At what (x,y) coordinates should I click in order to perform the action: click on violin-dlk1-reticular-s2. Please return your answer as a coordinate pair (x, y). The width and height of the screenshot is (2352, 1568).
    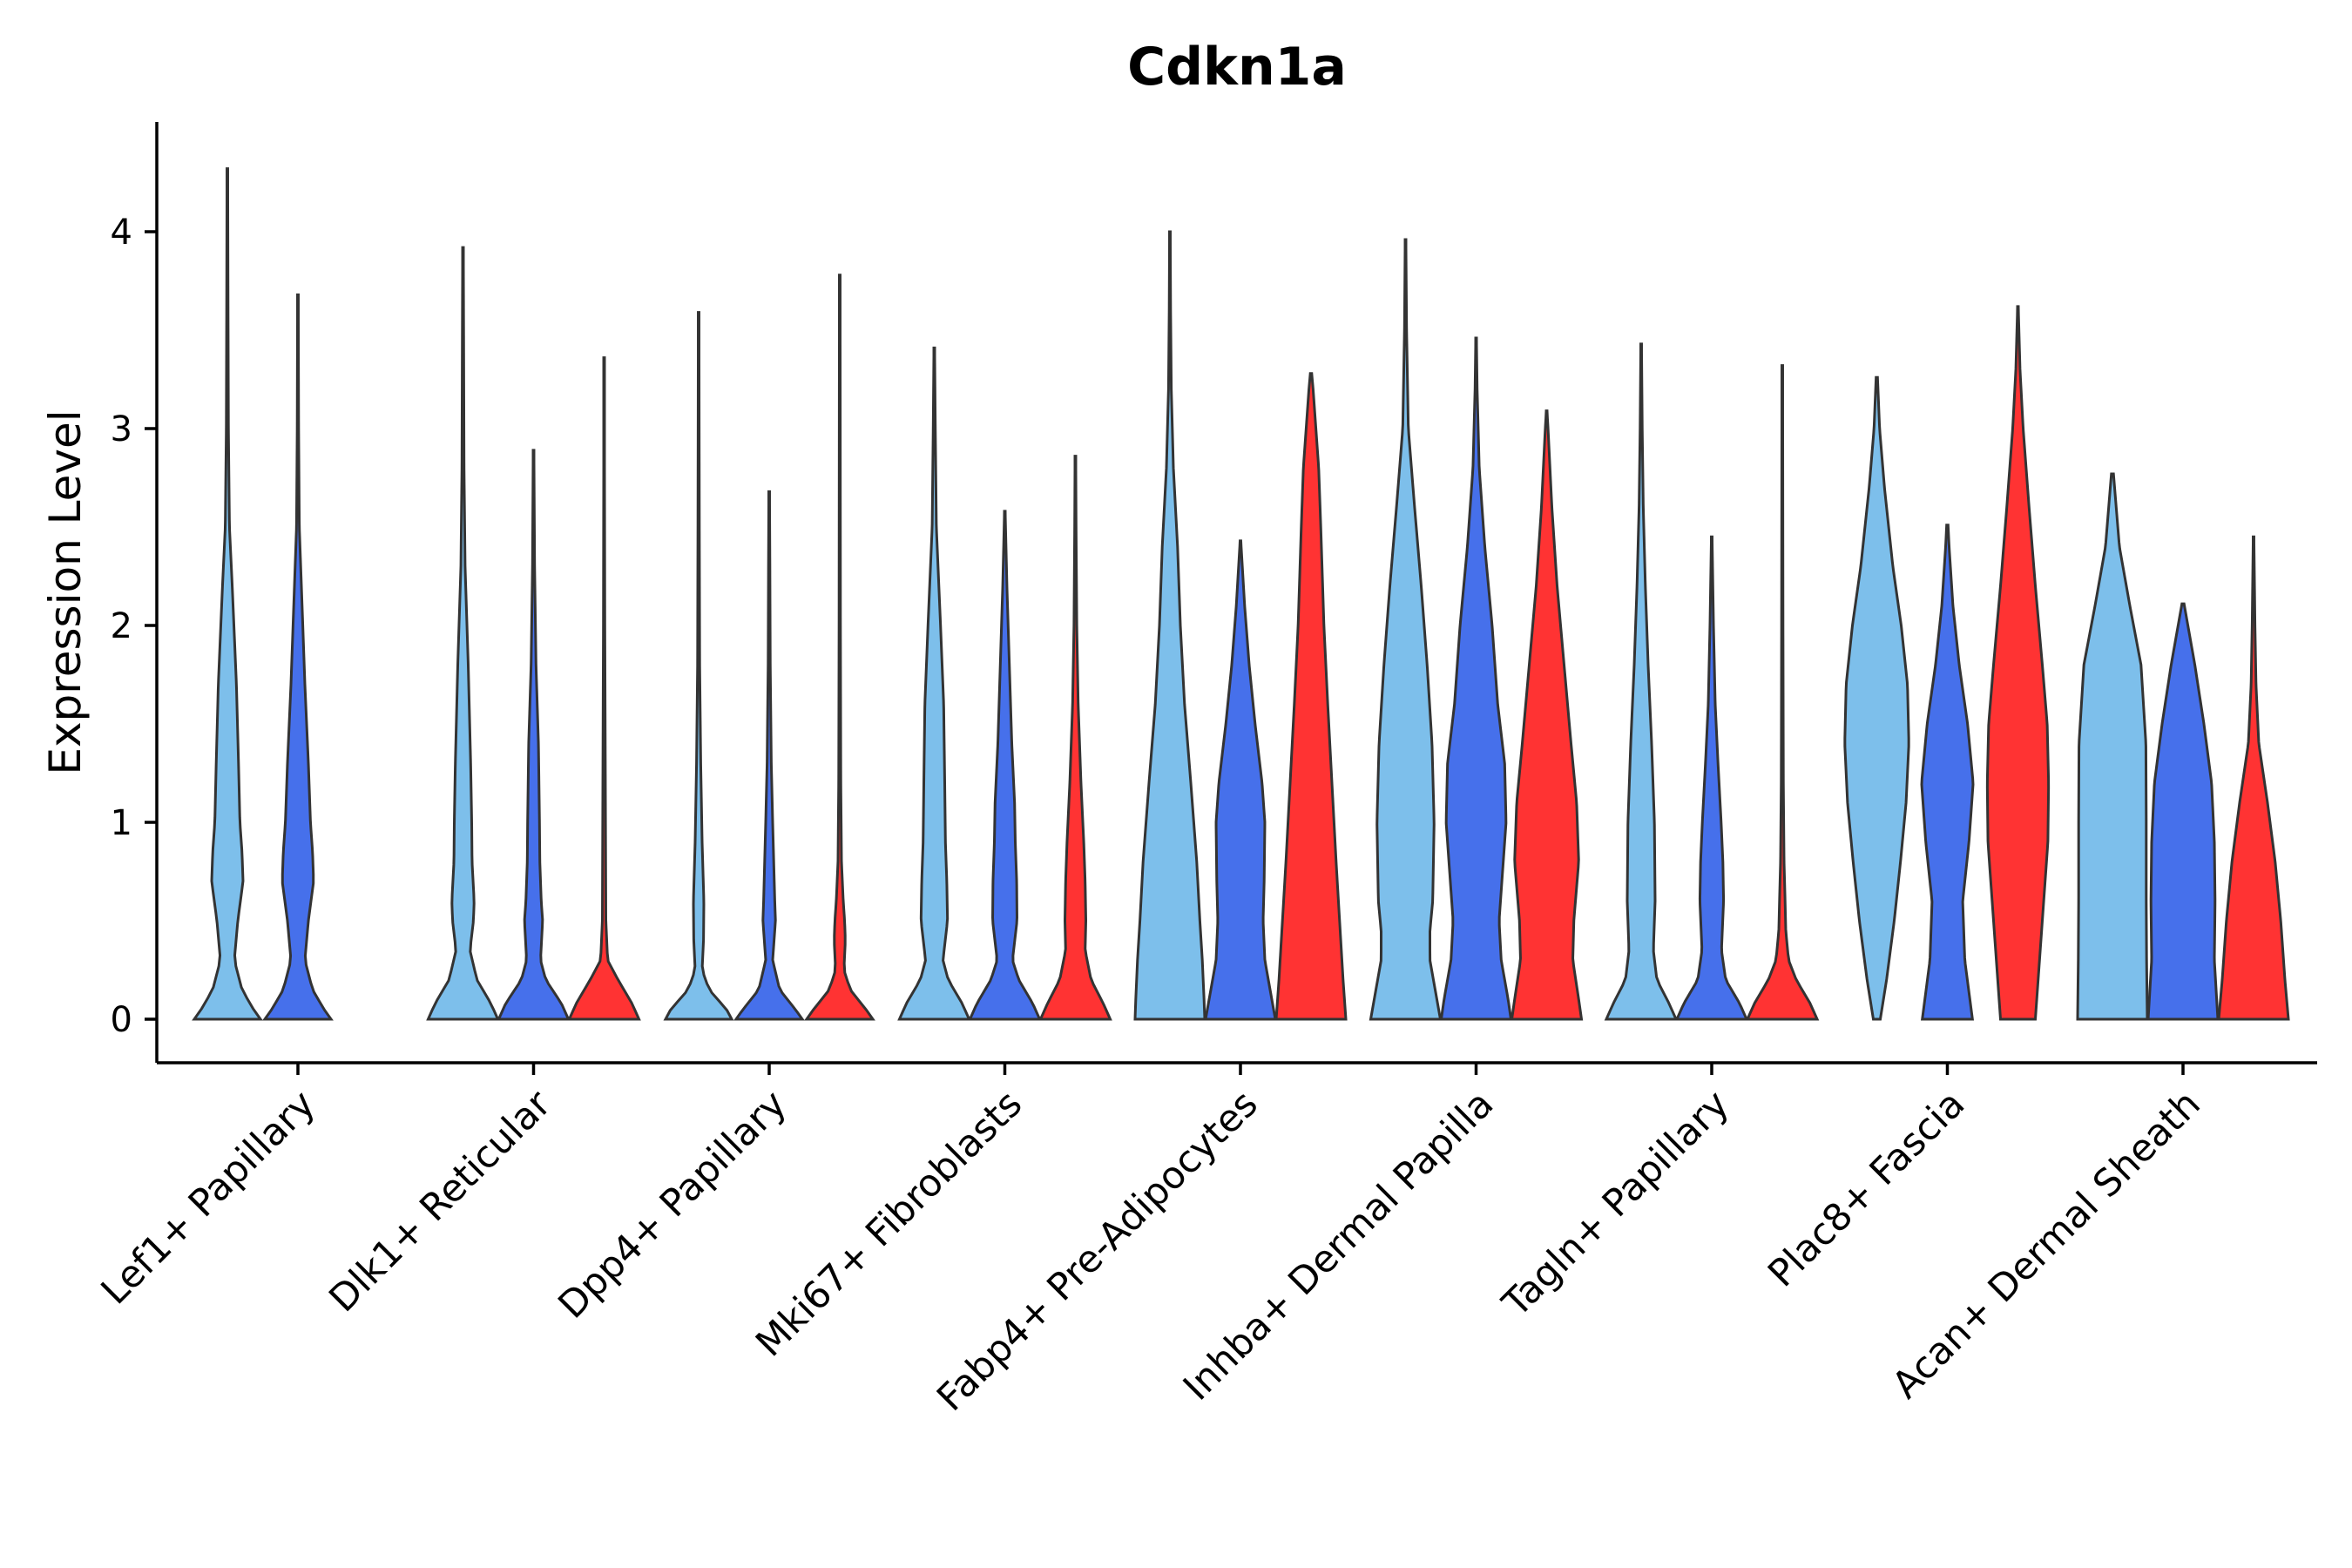
    Looking at the image, I should click on (604, 688).